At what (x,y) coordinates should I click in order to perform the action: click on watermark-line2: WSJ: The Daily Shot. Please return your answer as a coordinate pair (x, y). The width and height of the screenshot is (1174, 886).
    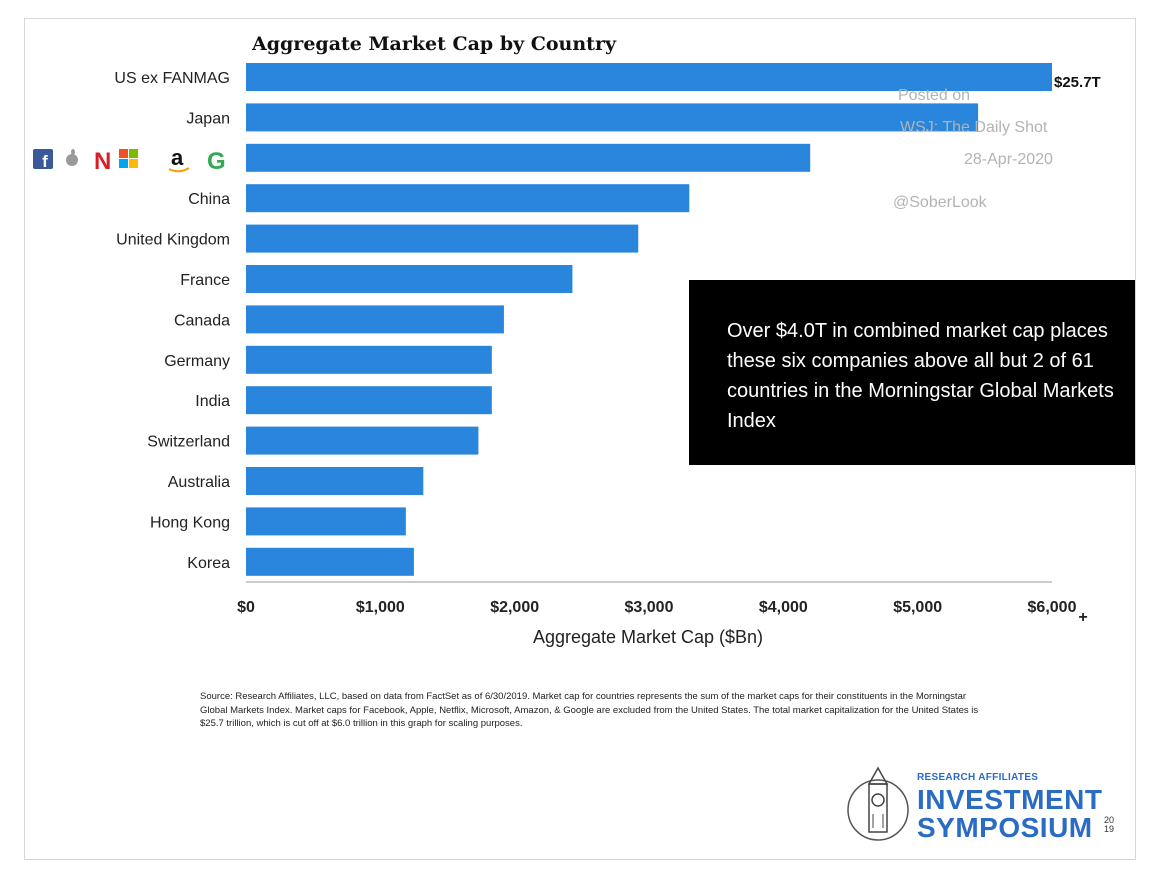
    Looking at the image, I should click on (974, 127).